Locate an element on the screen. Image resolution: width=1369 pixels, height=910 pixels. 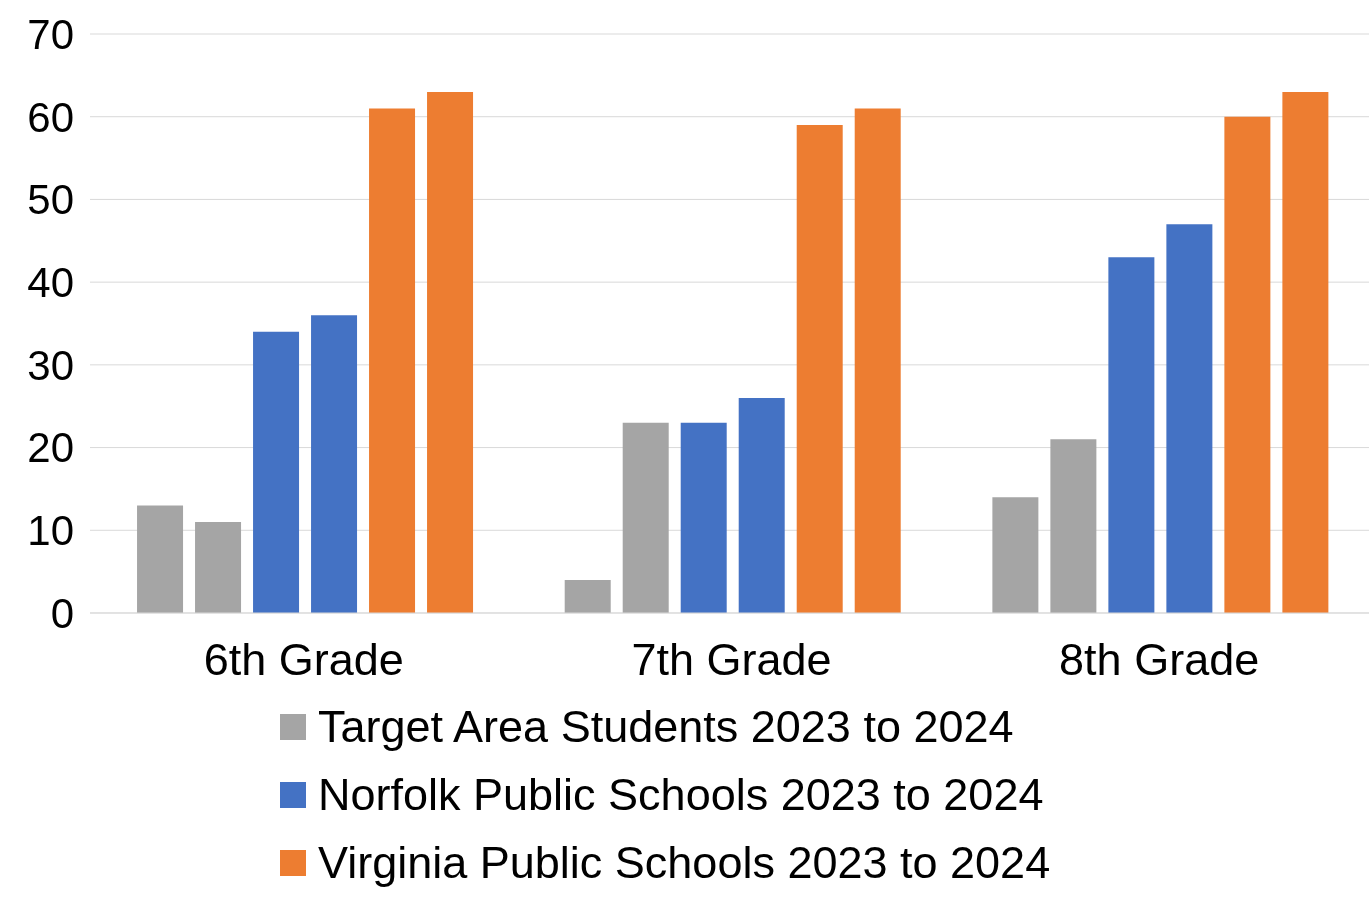
y-tick-label: 20 is located at coordinates (50, 448).